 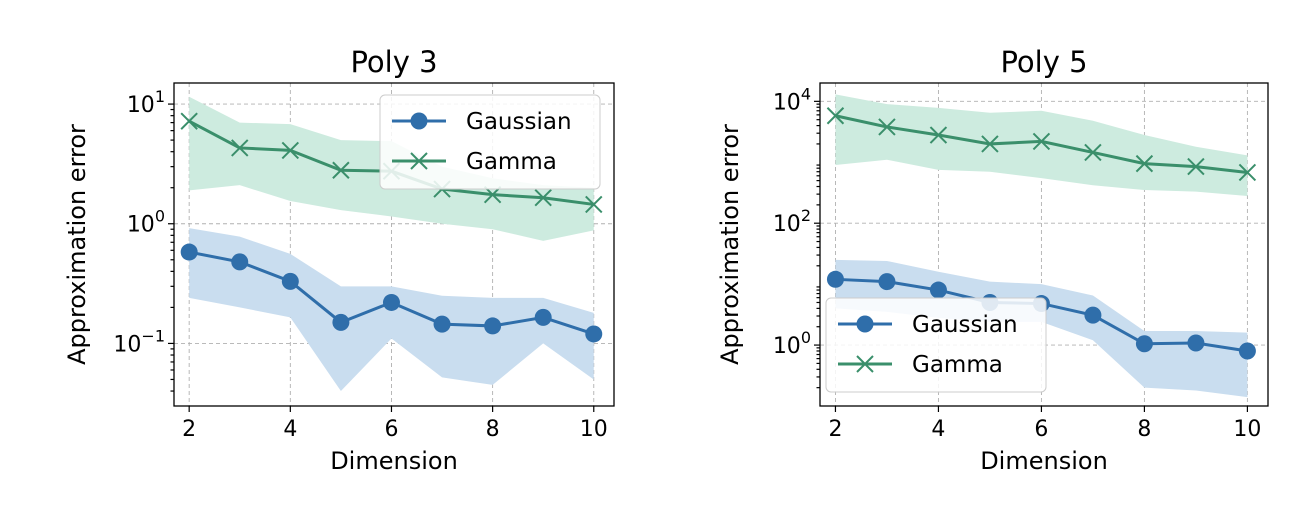 What do you see at coordinates (1043, 62) in the screenshot?
I see `chart-title: Poly 5` at bounding box center [1043, 62].